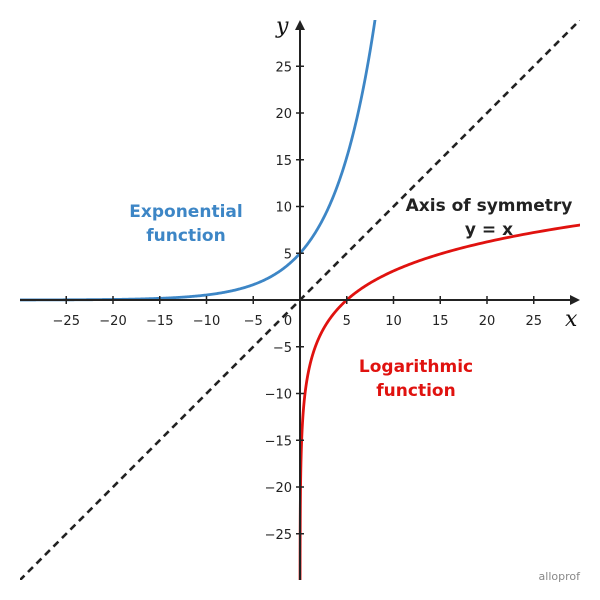 The width and height of the screenshot is (600, 600). Describe the element at coordinates (185, 212) in the screenshot. I see `exponential-label-line1: Exponential` at that location.